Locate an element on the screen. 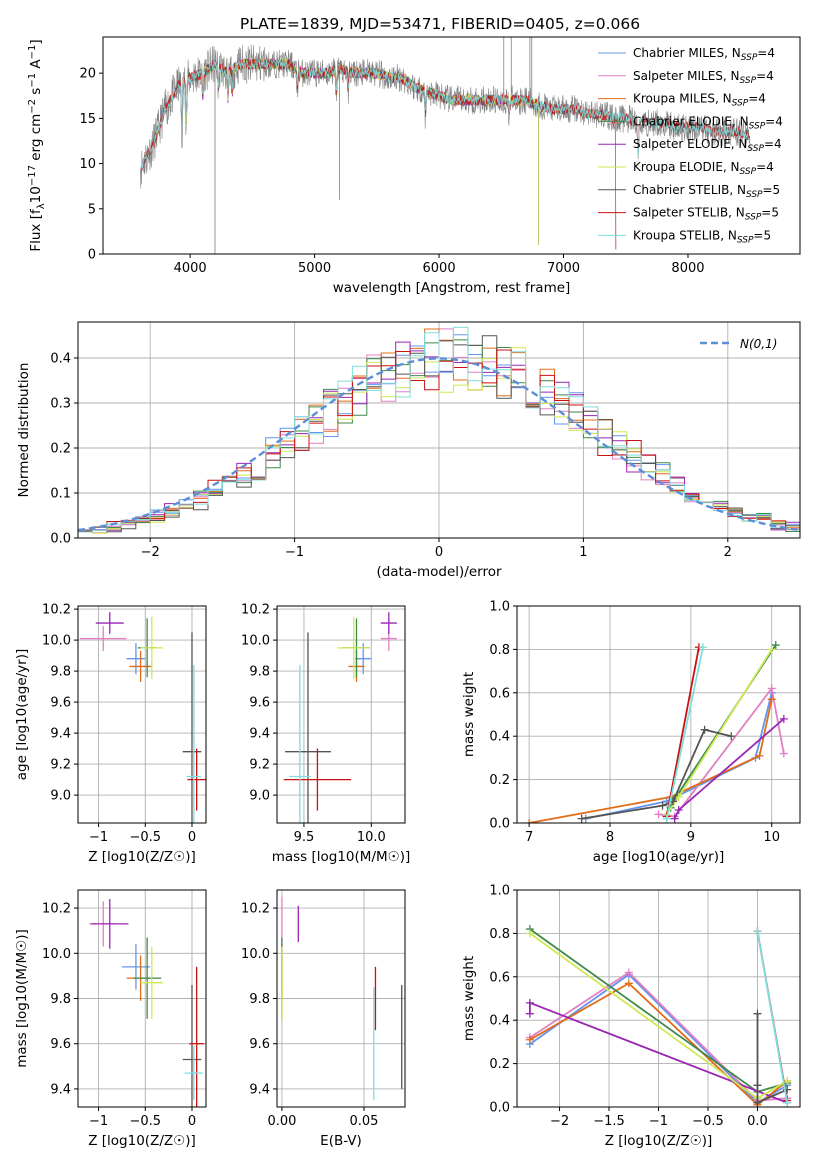 This screenshot has width=819, height=1170. marker-salpeter_miles is located at coordinates (783, 753).